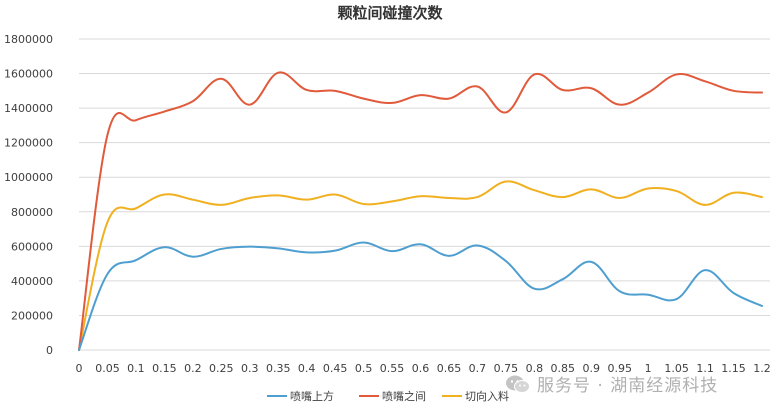  What do you see at coordinates (705, 368) in the screenshot?
I see `x-tick-label: 1.1` at bounding box center [705, 368].